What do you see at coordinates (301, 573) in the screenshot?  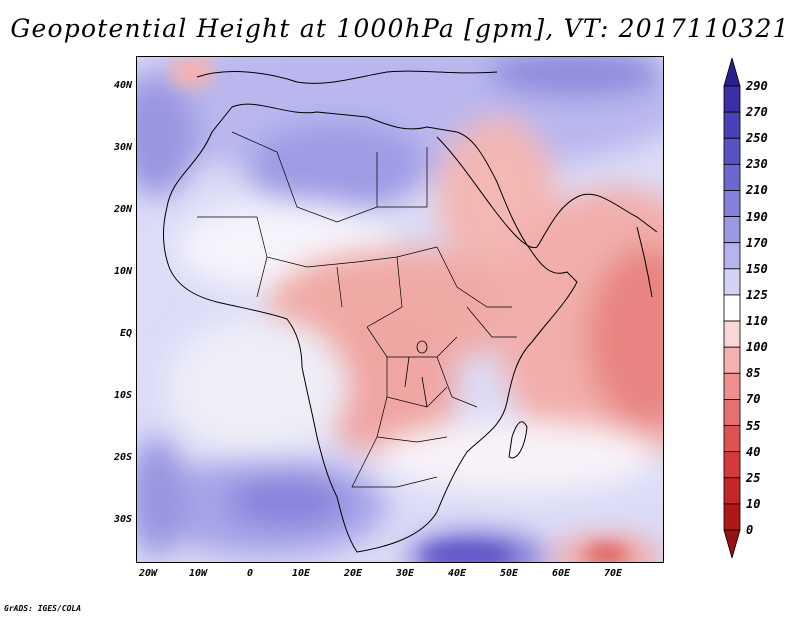 I see `lon-label-10e: 10E` at bounding box center [301, 573].